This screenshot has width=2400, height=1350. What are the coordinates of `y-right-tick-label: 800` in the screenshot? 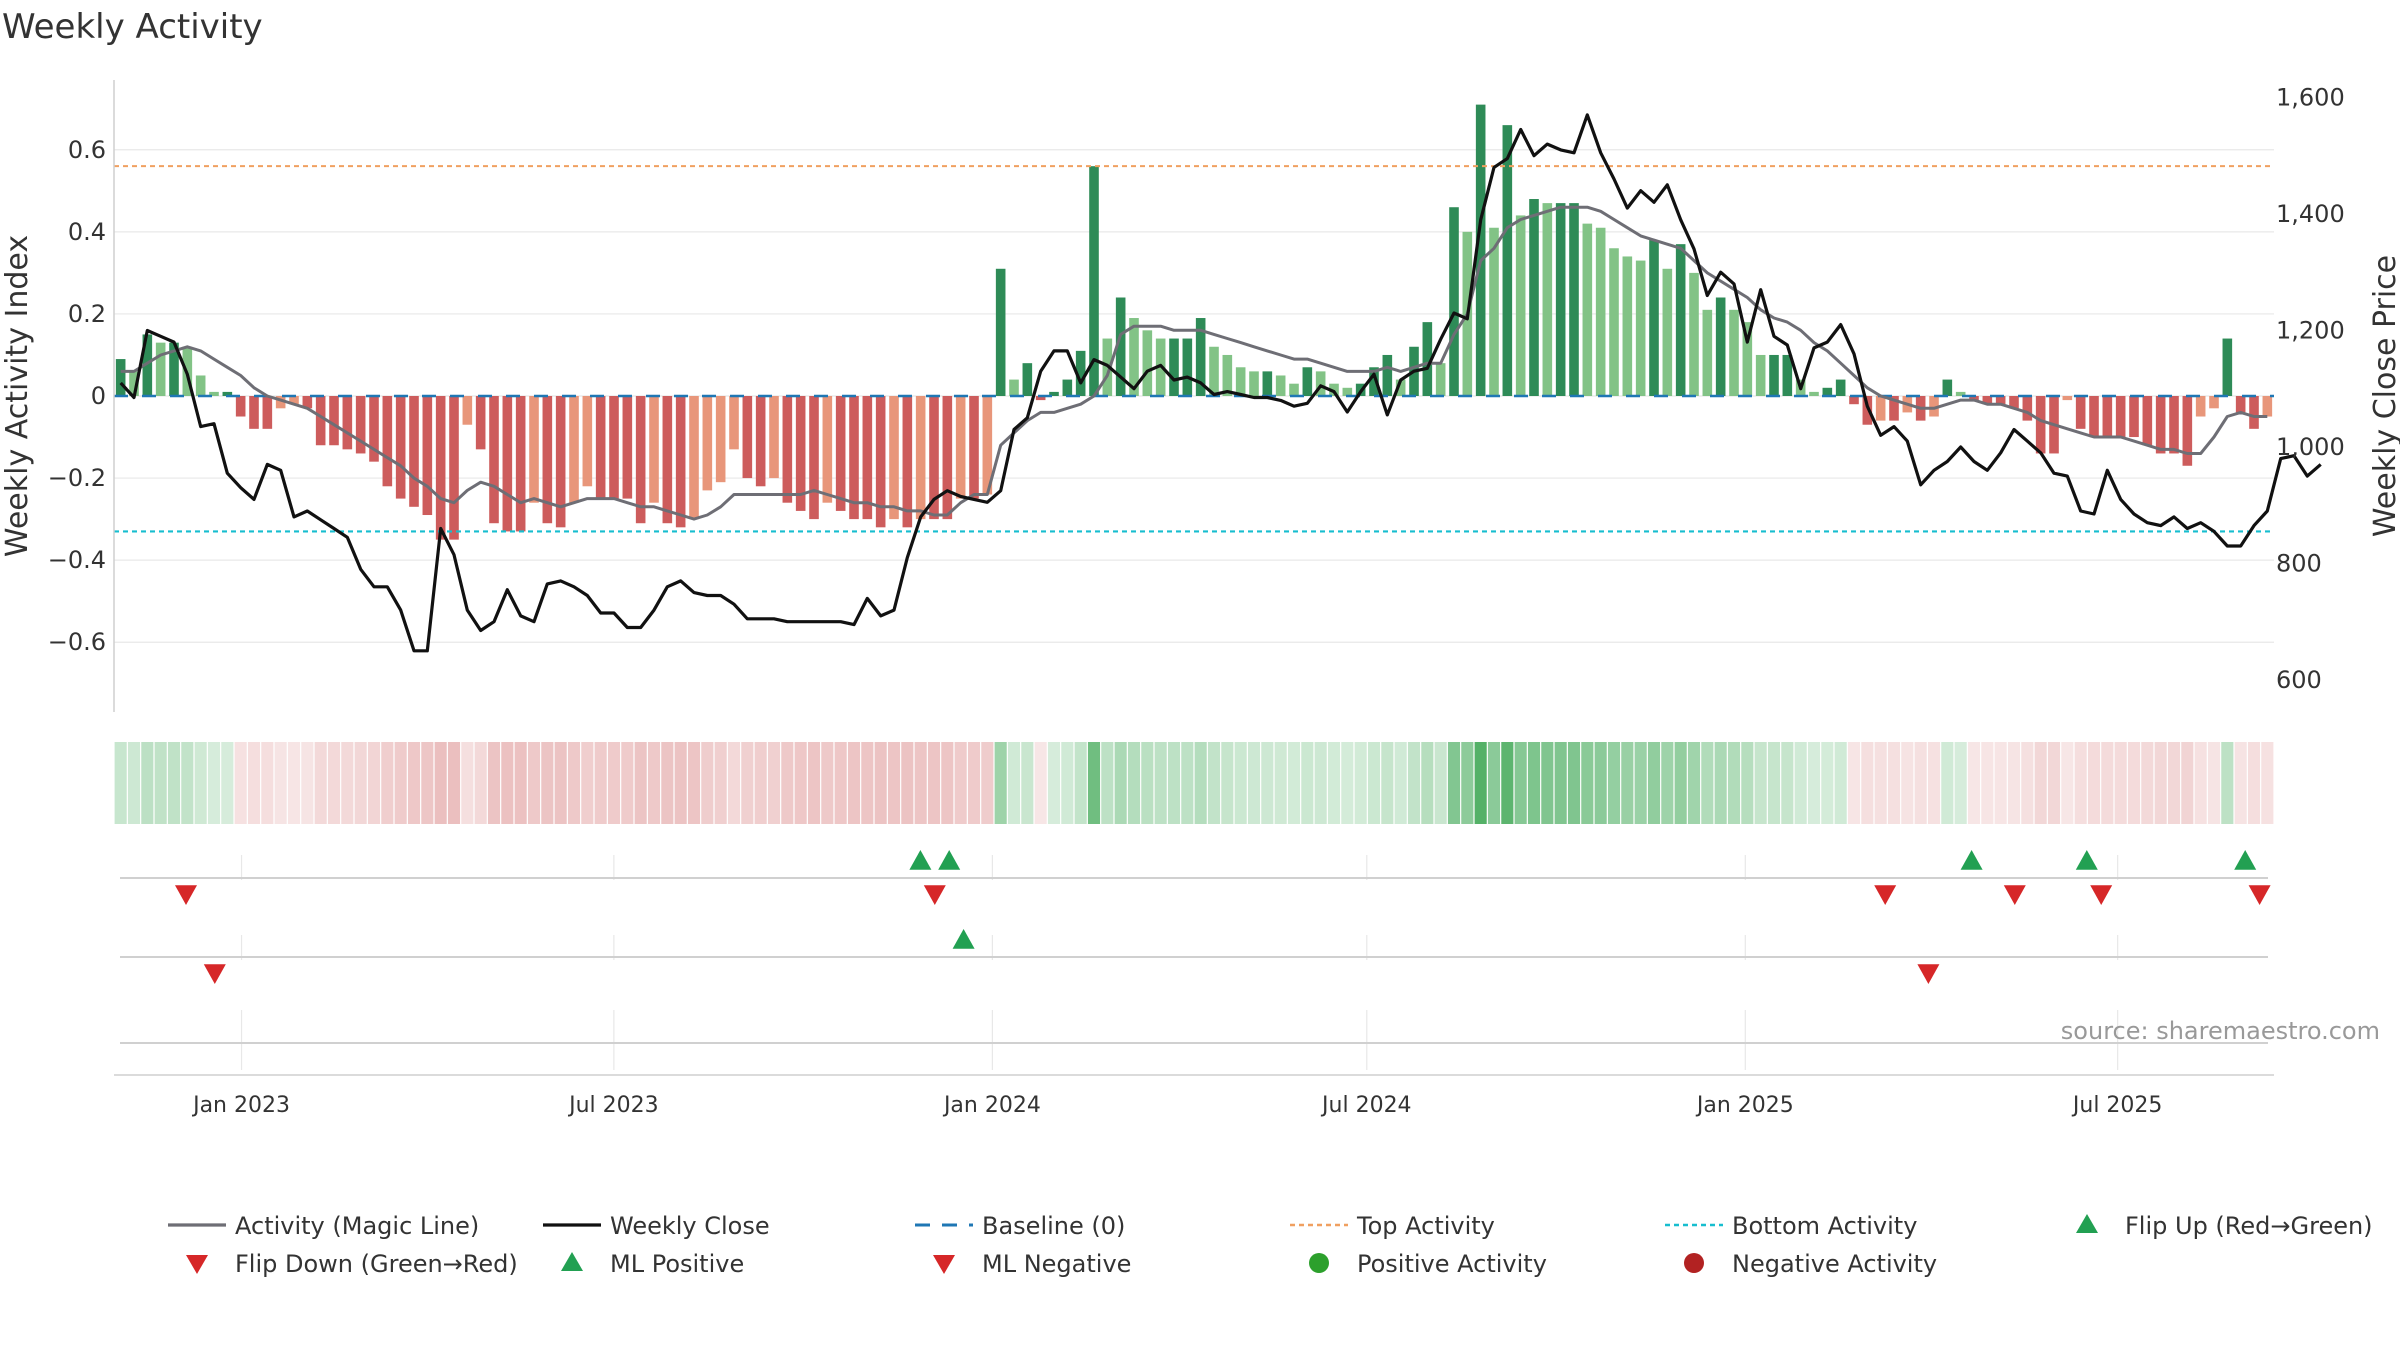 It's located at (2299, 563).